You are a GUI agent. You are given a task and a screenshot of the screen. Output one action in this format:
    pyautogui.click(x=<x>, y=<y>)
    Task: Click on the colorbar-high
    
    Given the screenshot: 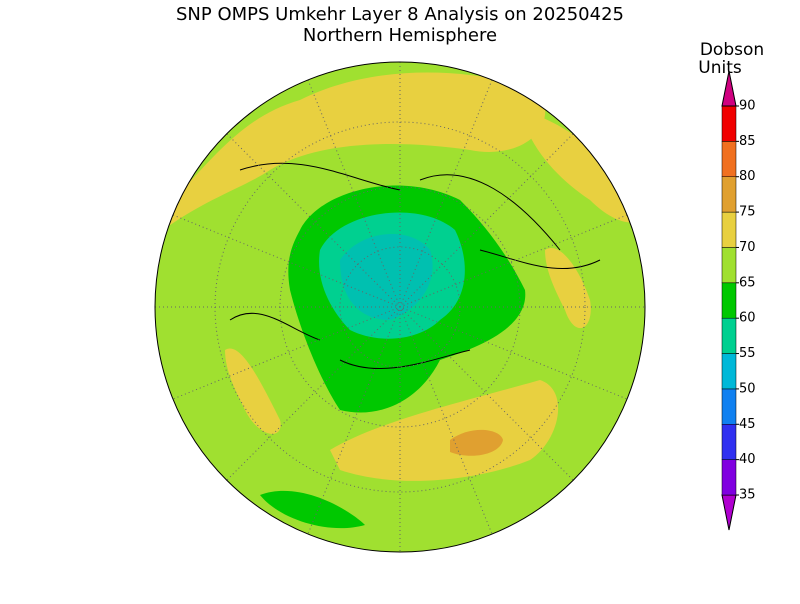 What is the action you would take?
    pyautogui.click(x=729, y=88)
    